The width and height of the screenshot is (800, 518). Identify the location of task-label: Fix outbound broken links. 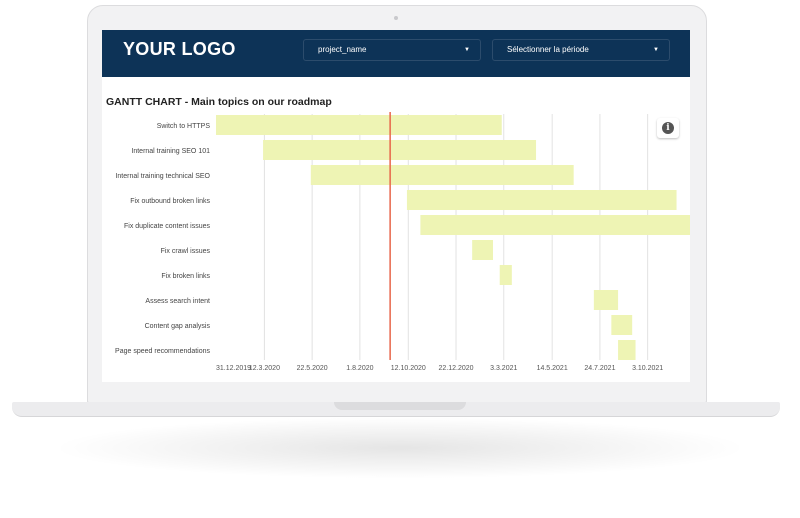
(170, 201).